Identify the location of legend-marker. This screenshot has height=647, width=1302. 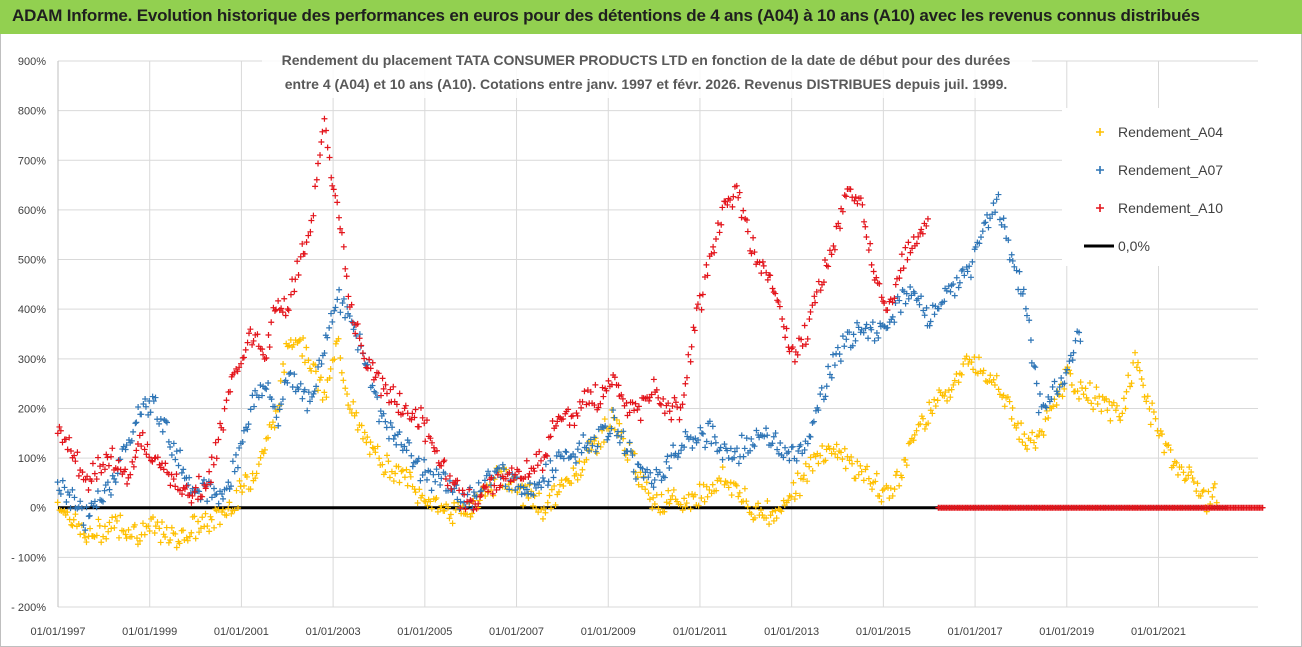
(1100, 170).